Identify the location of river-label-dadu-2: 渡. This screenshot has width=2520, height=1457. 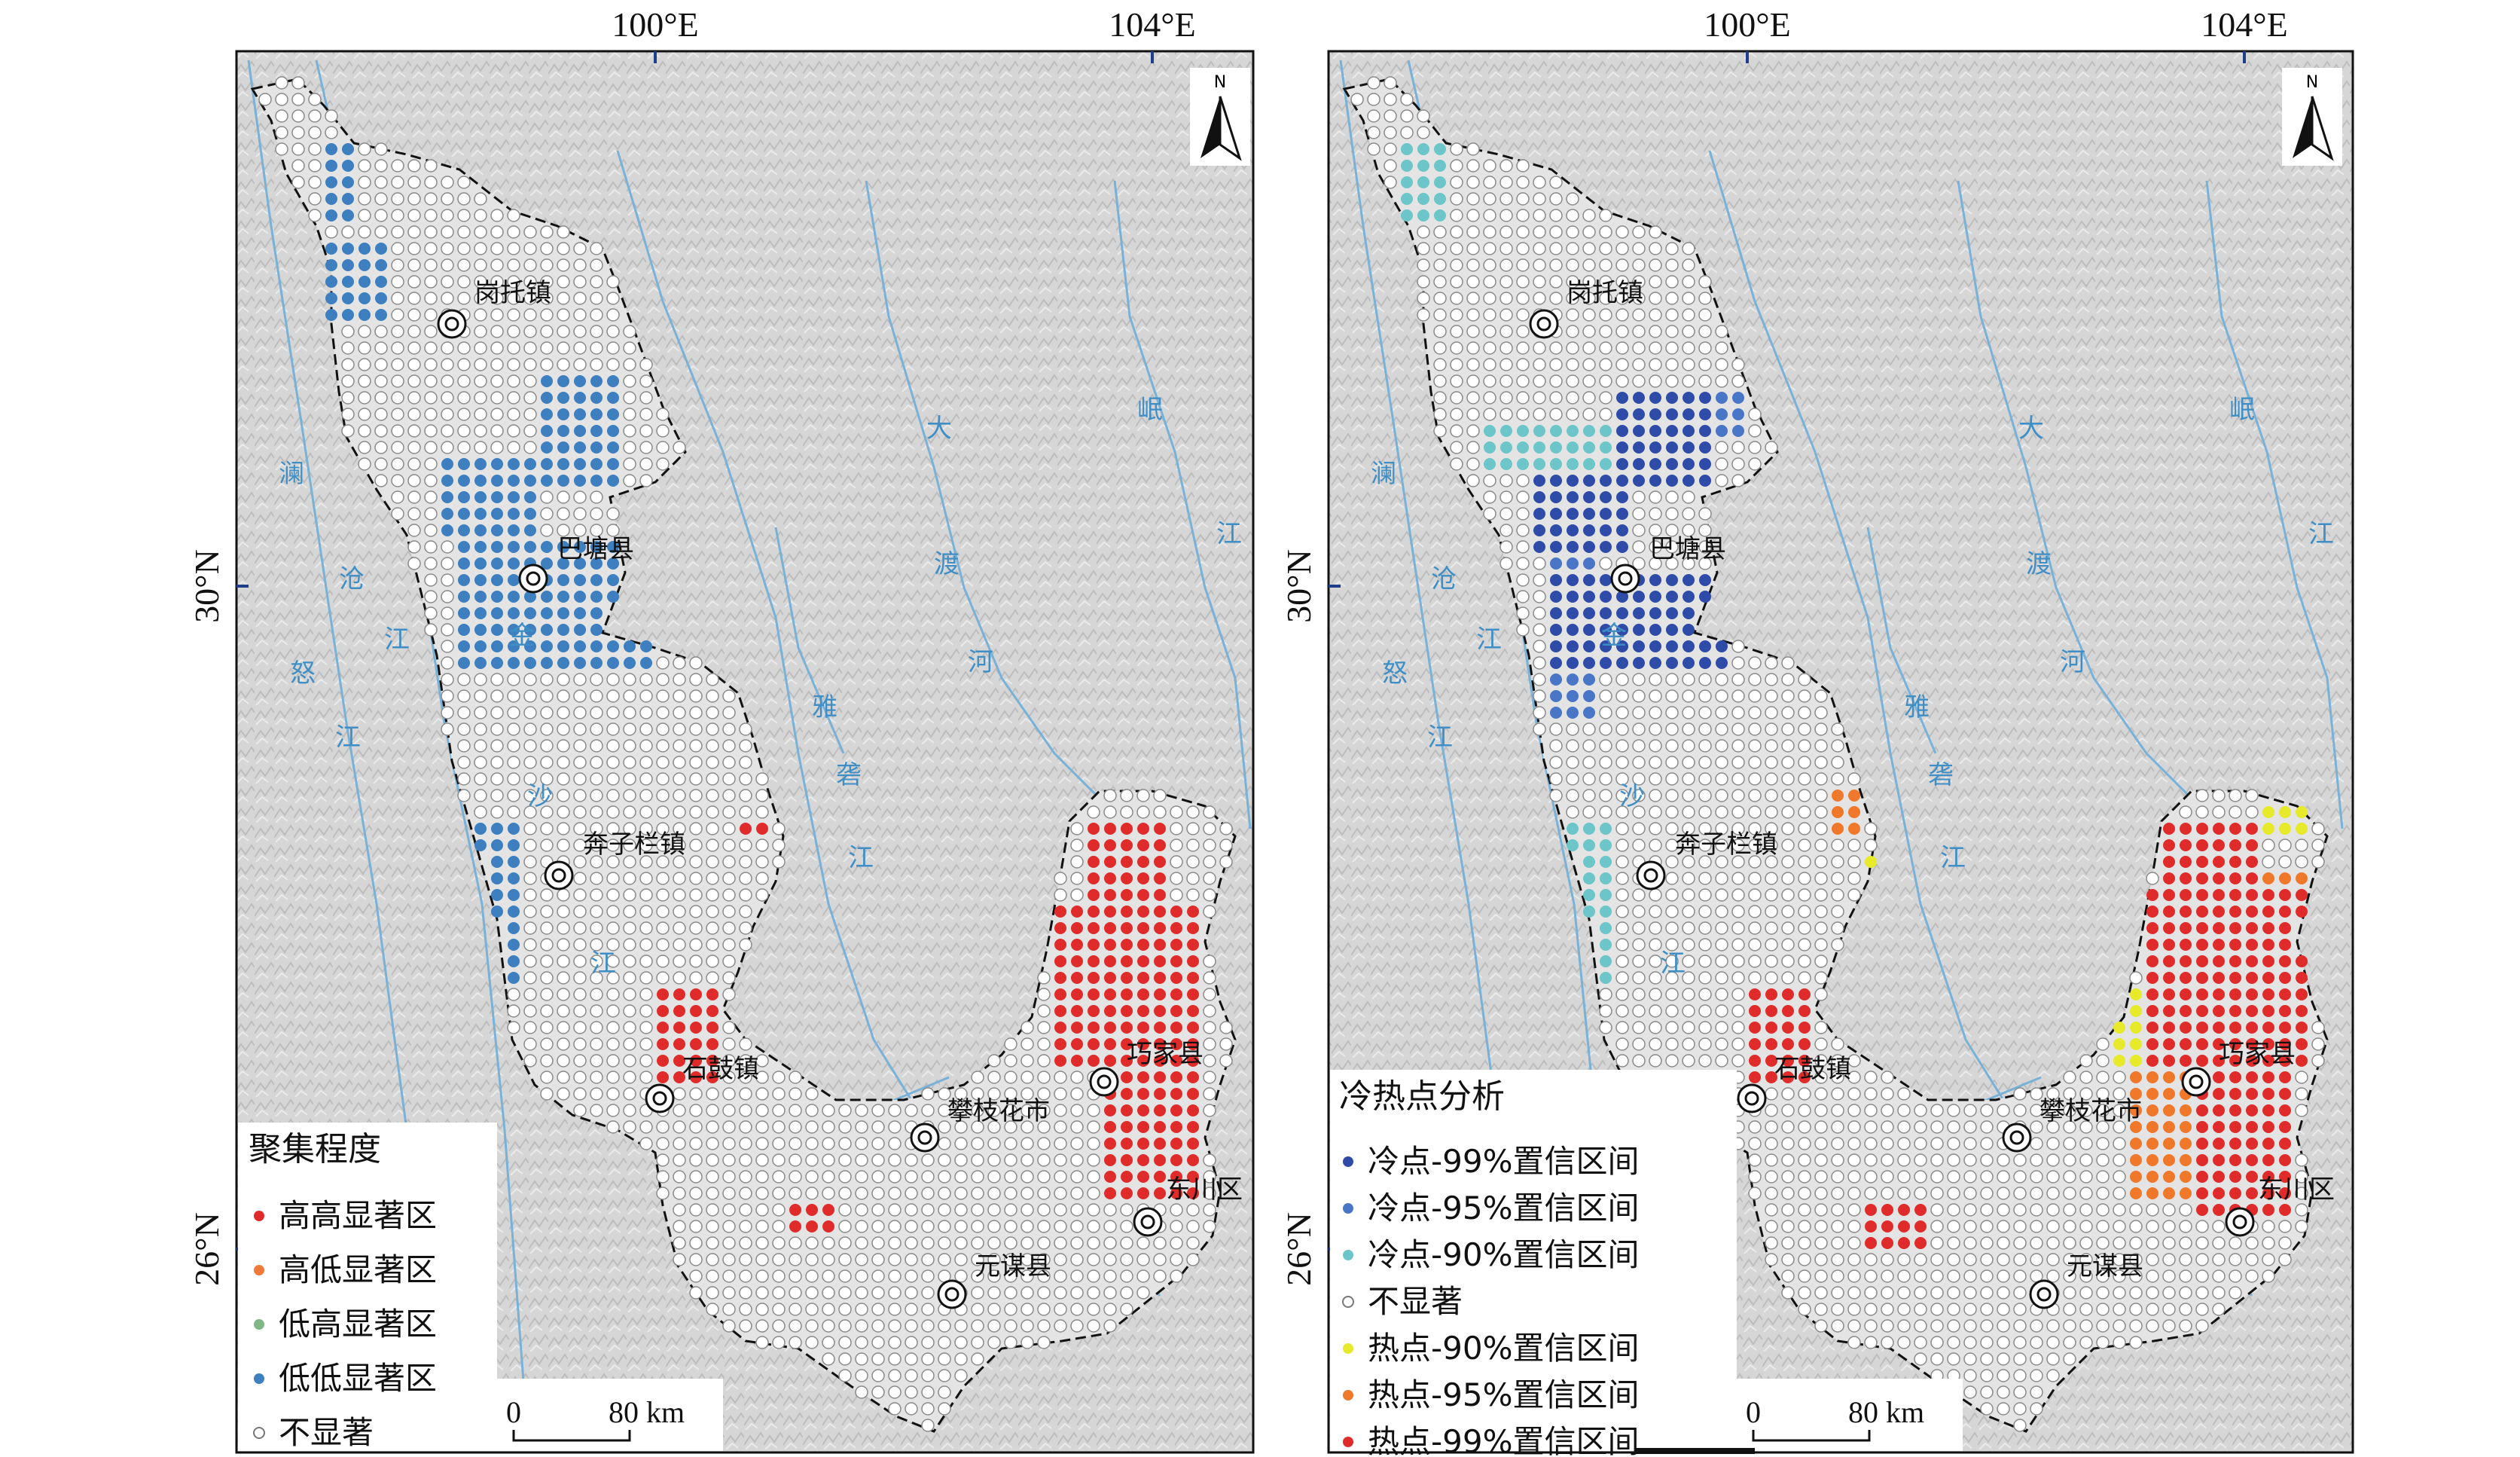
(2039, 564).